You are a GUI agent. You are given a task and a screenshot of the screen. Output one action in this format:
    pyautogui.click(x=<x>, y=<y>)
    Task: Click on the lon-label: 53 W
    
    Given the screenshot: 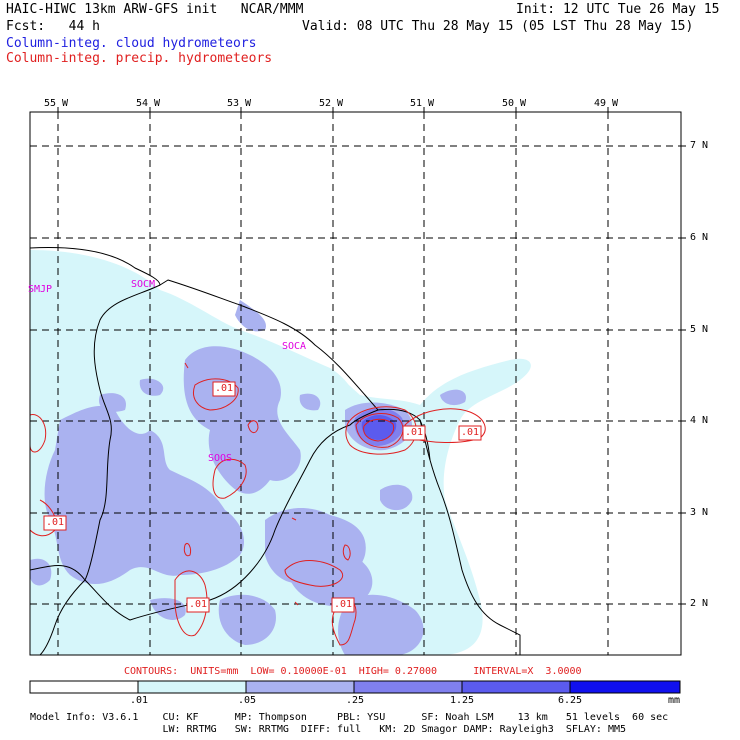 What is the action you would take?
    pyautogui.click(x=239, y=103)
    